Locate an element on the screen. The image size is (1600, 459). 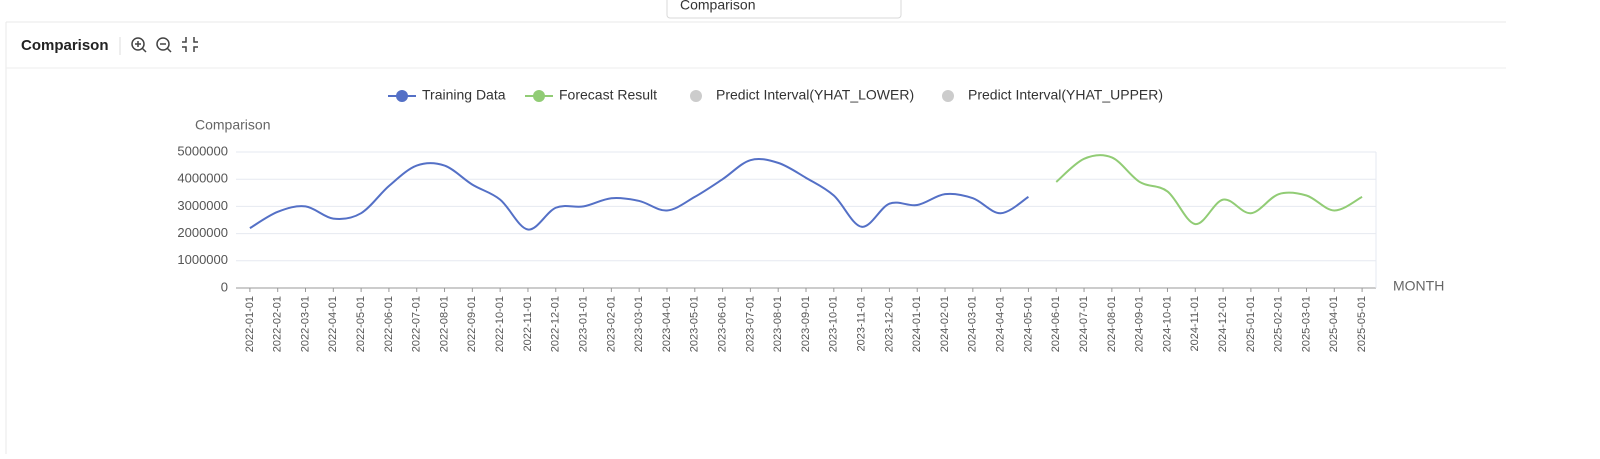
x-tick-label: 2024-01-01 is located at coordinates (917, 324).